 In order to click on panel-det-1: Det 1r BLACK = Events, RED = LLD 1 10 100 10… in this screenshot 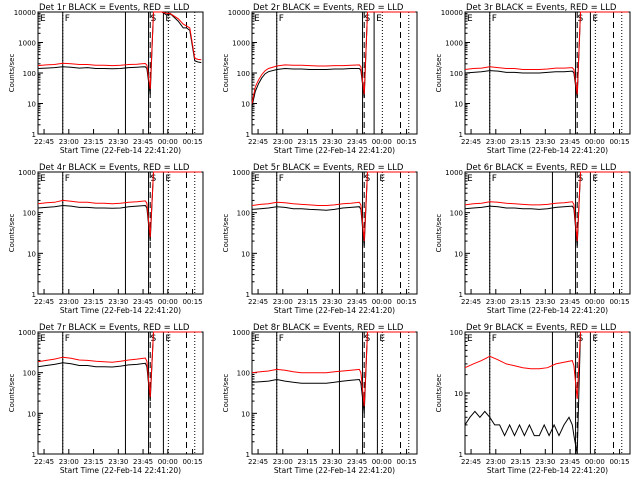, I will do `click(106, 79)`.